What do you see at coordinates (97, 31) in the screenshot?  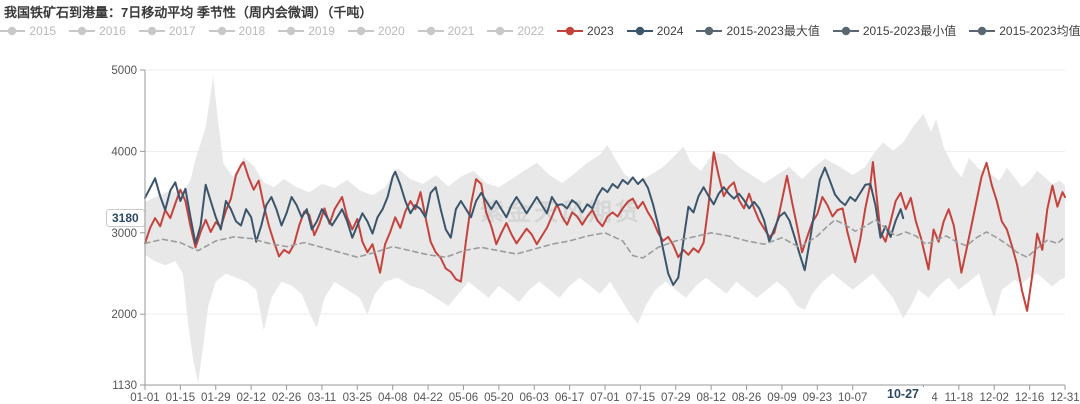 I see `legend-item-2016: 2016` at bounding box center [97, 31].